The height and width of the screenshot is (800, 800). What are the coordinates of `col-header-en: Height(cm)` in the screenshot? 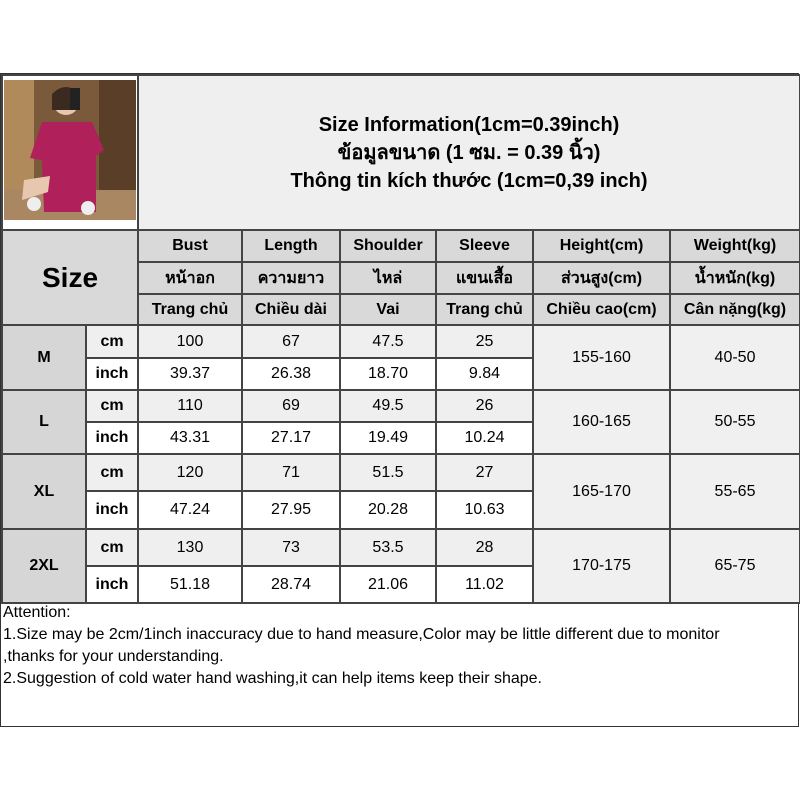 It's located at (601, 246).